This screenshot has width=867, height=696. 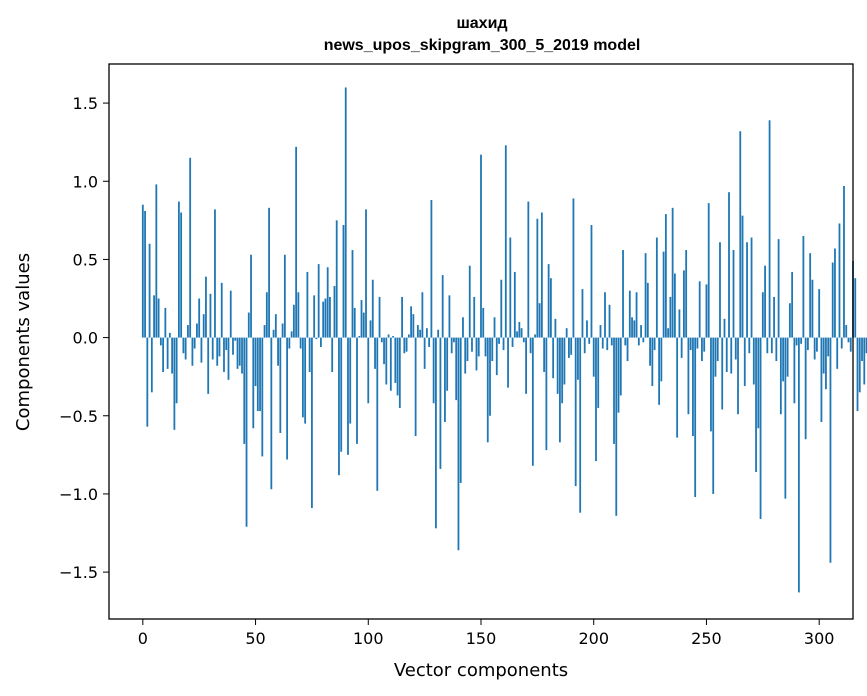 What do you see at coordinates (819, 638) in the screenshot?
I see `x-tick-label: 300` at bounding box center [819, 638].